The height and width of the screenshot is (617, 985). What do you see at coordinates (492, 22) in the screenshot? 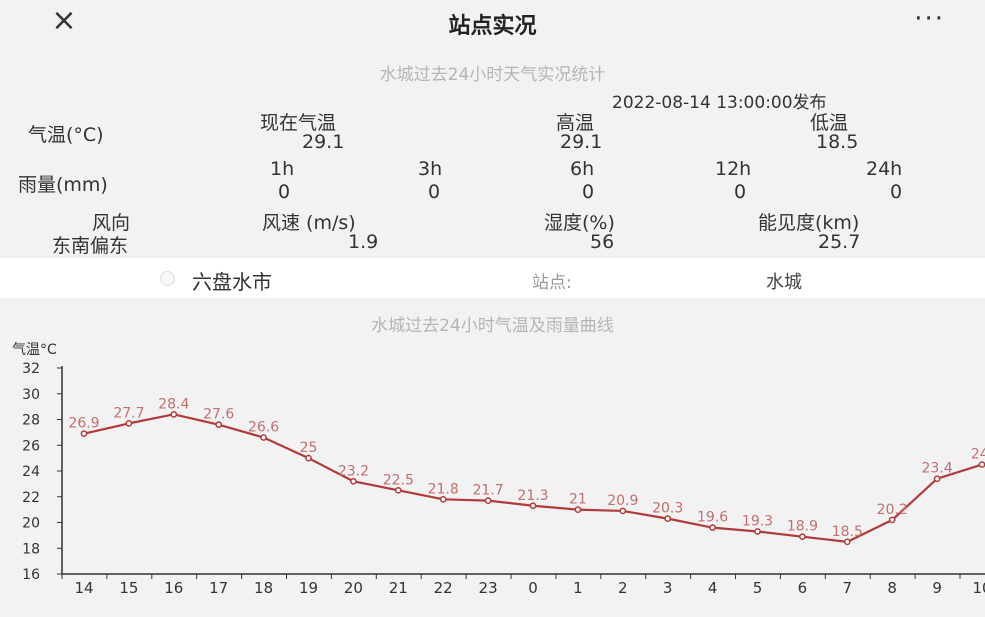
I see `top-bar: × 站点实况 ···` at bounding box center [492, 22].